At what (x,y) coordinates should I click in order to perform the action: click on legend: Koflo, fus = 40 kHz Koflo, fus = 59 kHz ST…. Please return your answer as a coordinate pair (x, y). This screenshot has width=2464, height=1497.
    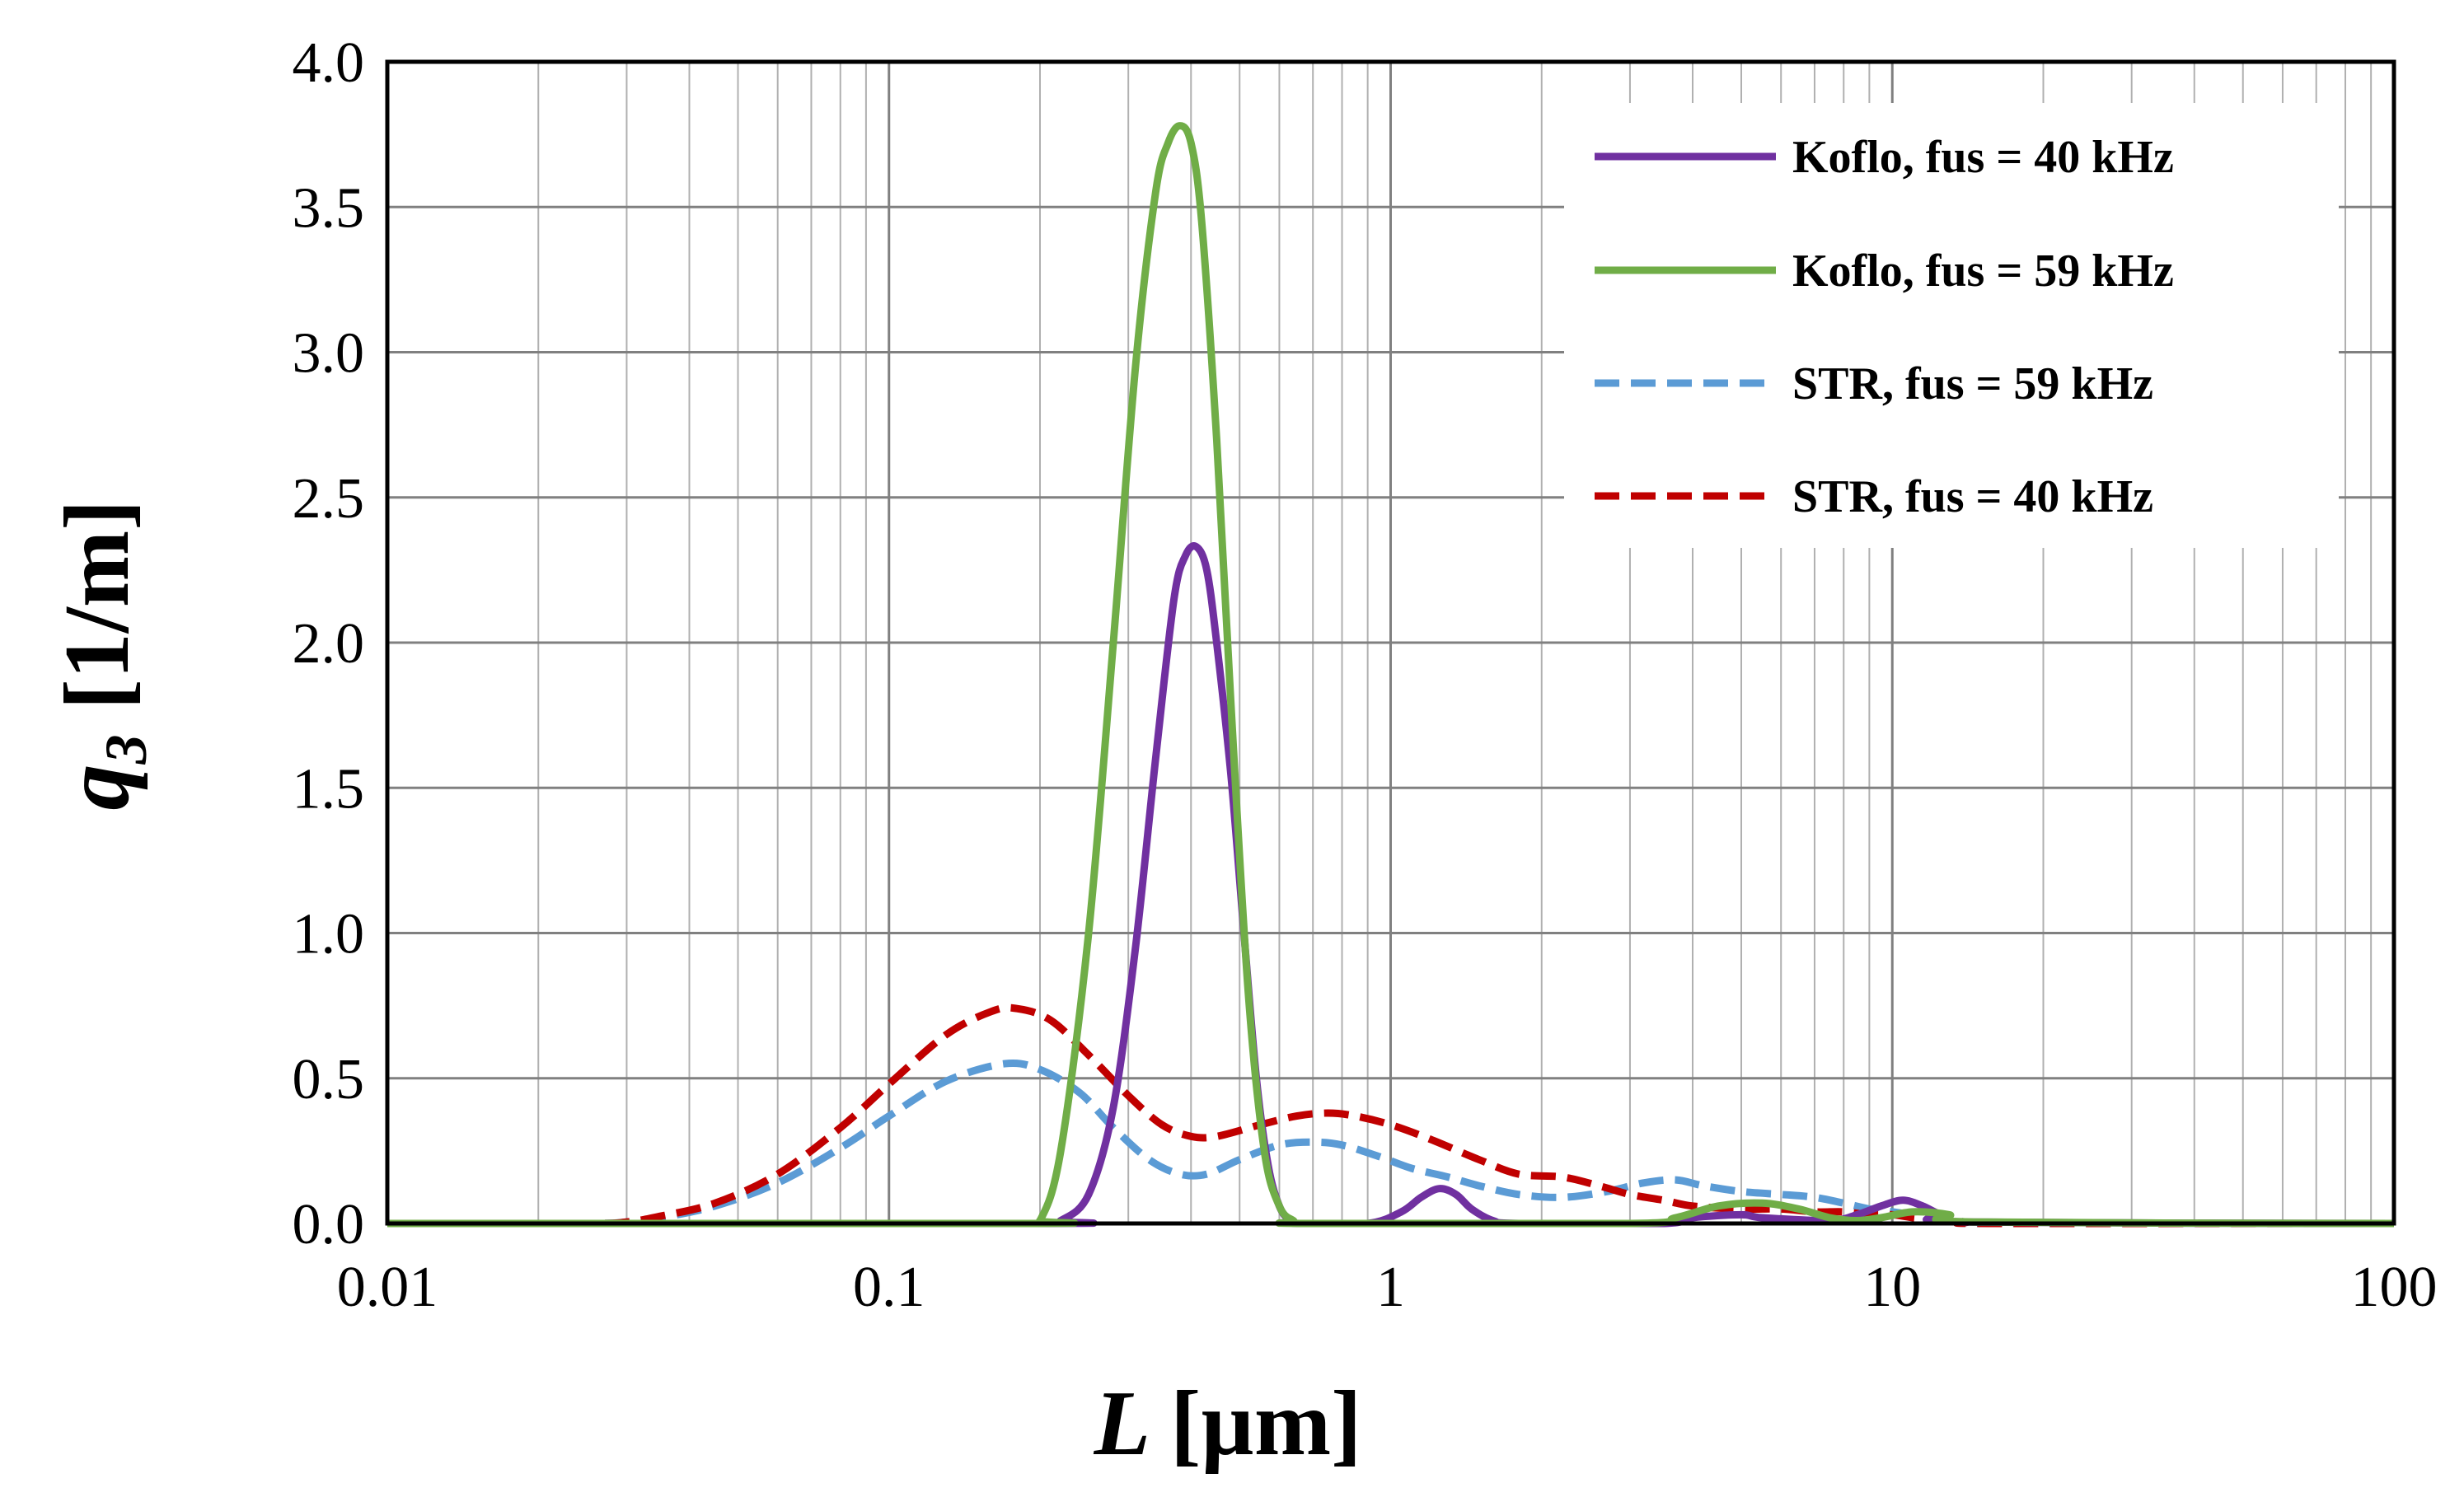
    Looking at the image, I should click on (1952, 325).